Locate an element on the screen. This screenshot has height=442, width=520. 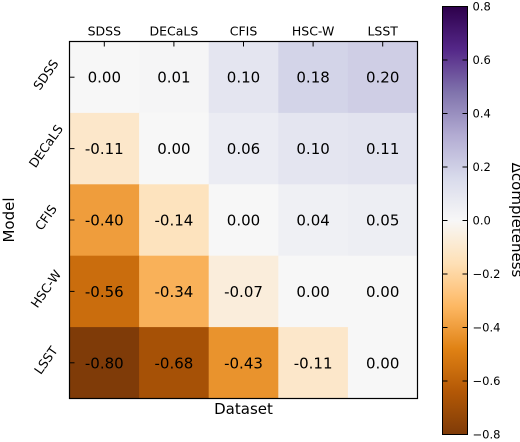
cell-value-label: 0.18 is located at coordinates (312, 78).